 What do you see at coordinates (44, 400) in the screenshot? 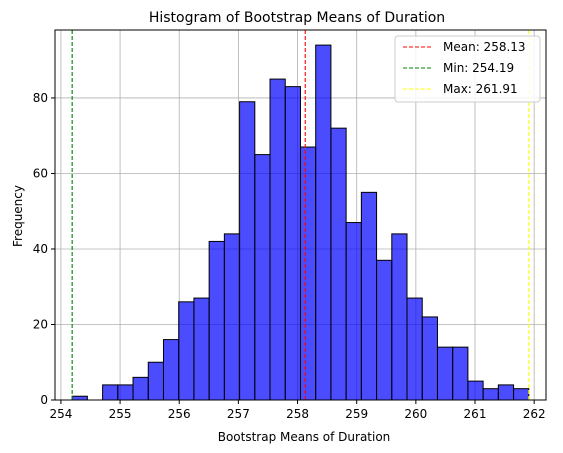
I see `y-tick-label: 0` at bounding box center [44, 400].